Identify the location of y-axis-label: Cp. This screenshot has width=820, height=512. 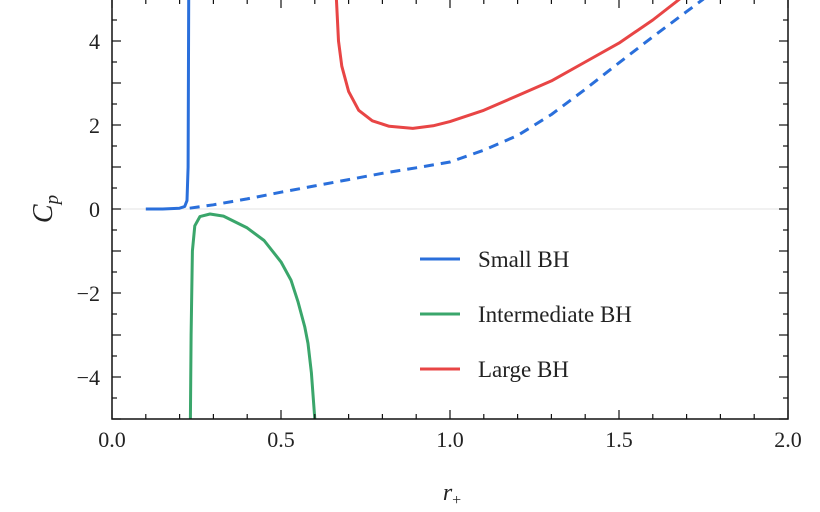
(45, 209).